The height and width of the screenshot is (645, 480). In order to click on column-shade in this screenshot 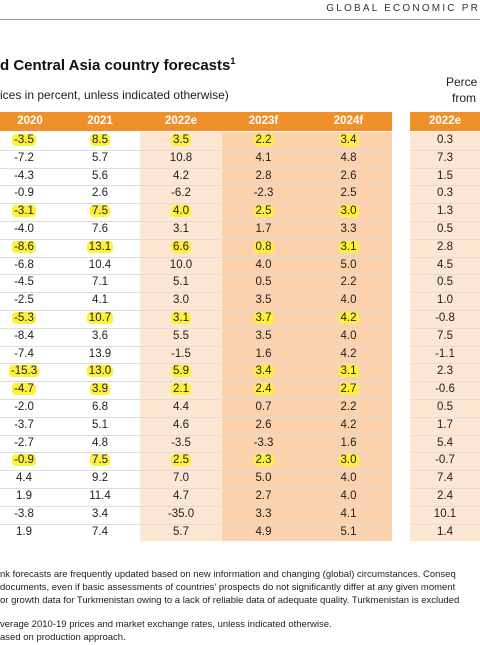, I will do `click(348, 337)`.